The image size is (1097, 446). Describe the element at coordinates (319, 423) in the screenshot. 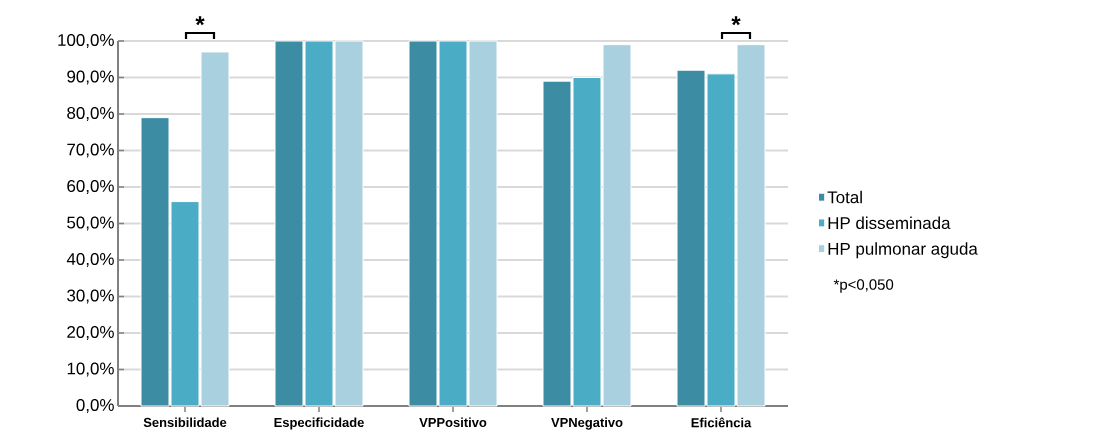

I see `x-tick-label: Especificidade` at that location.